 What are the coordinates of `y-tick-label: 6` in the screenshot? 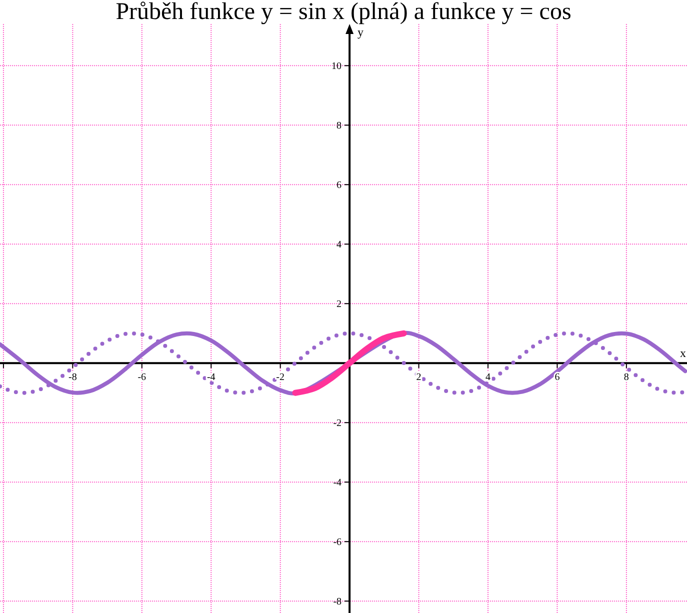 It's located at (339, 186).